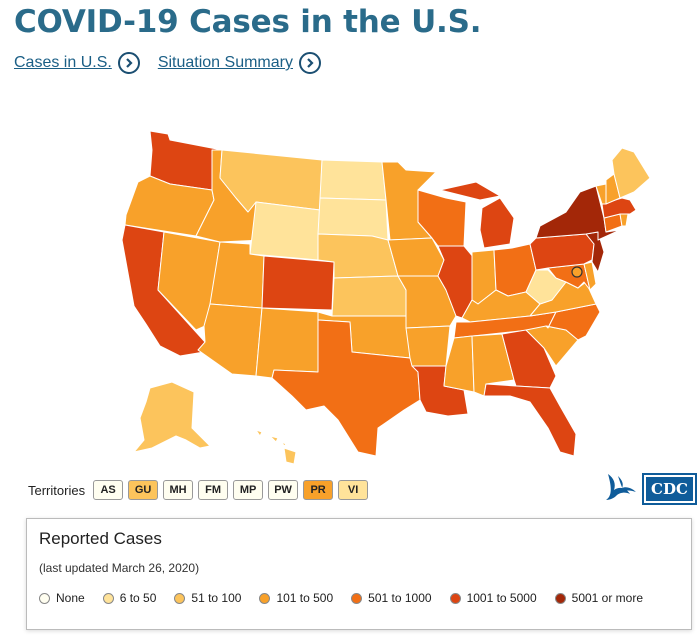 This screenshot has height=636, width=700. I want to click on state-SD: SD, so click(353, 219).